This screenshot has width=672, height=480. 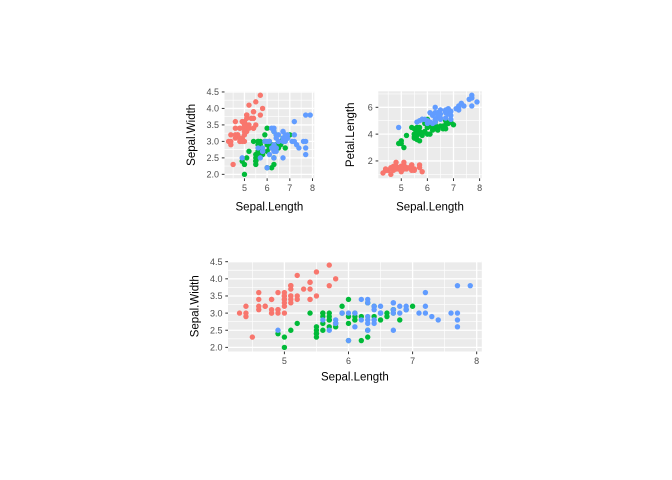 I want to click on y-tick-label: 2.0, so click(x=216, y=348).